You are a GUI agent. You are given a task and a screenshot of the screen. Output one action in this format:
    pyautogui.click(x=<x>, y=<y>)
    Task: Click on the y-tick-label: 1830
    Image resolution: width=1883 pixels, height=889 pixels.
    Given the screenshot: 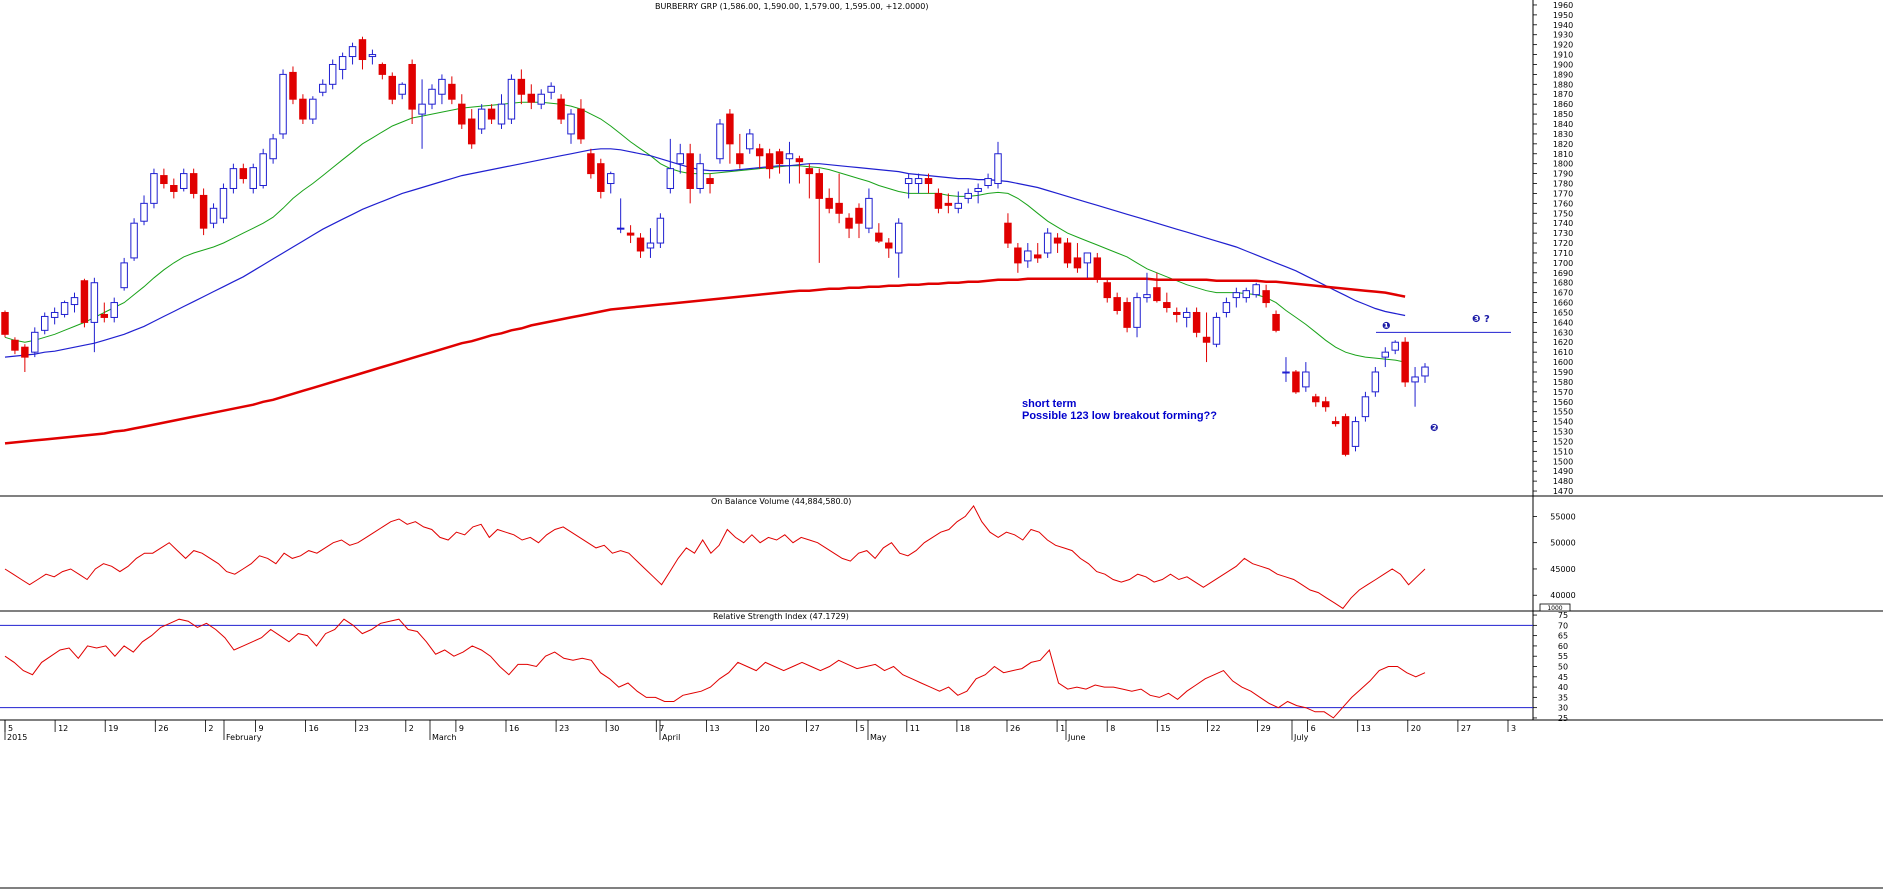 What is the action you would take?
    pyautogui.click(x=1563, y=134)
    